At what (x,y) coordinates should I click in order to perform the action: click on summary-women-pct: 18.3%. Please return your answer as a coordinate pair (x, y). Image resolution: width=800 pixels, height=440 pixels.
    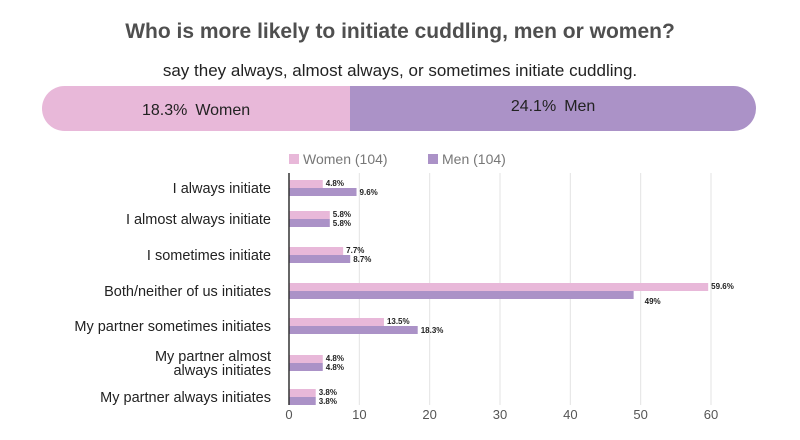
    Looking at the image, I should click on (164, 110).